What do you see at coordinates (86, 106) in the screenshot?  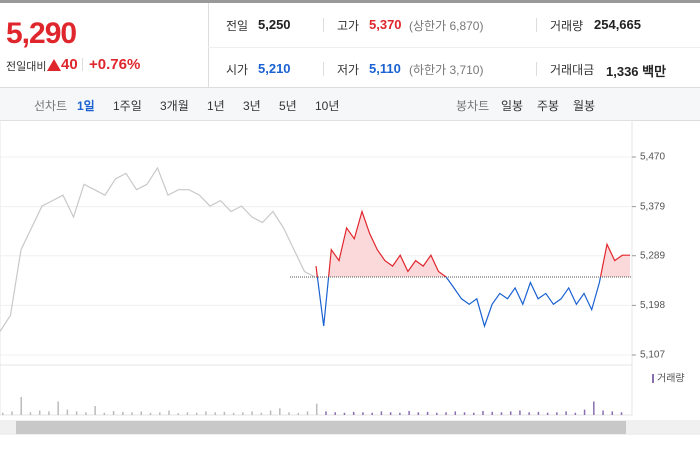 I see `tab: 1일` at bounding box center [86, 106].